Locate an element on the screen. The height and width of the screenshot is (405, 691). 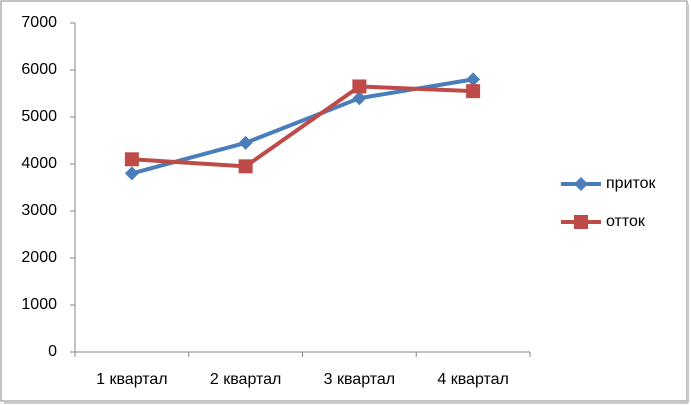
y-tick-label: 0 is located at coordinates (52, 351).